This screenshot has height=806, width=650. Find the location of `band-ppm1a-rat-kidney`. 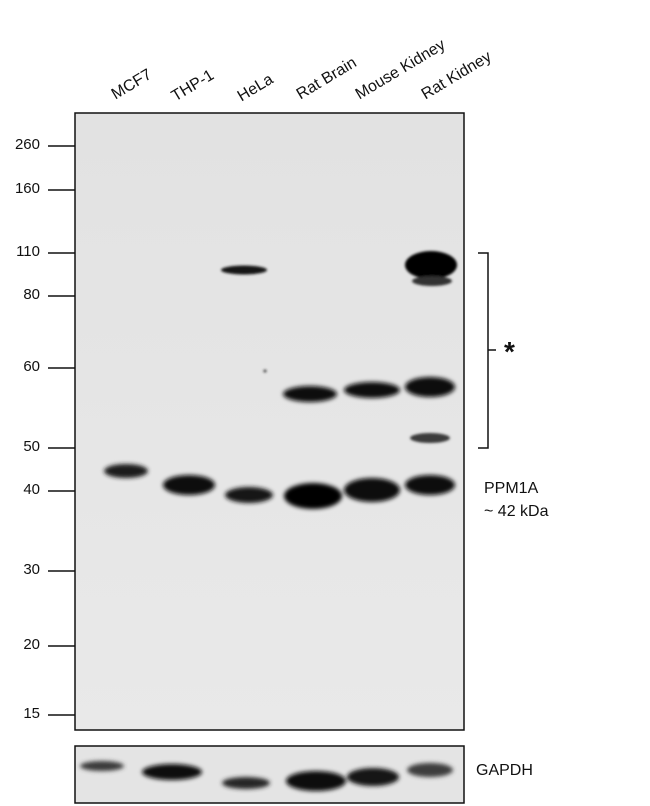

band-ppm1a-rat-kidney is located at coordinates (430, 485).